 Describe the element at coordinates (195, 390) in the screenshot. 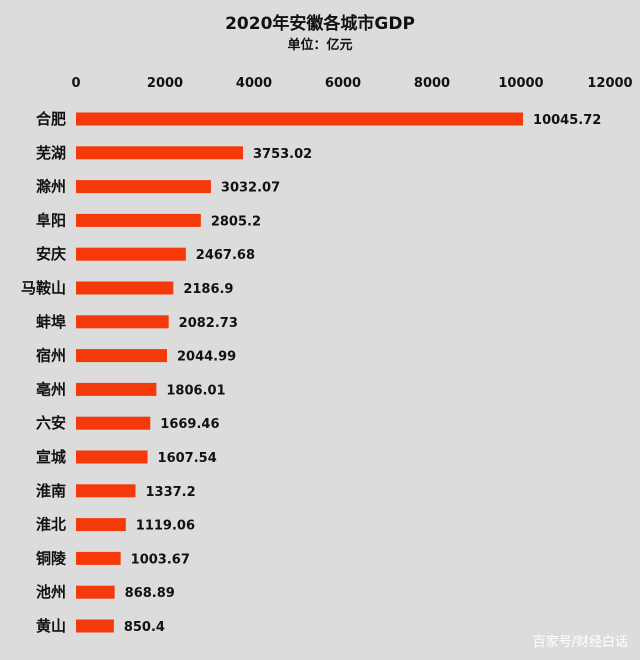

I see `data-label-8: 1806.01` at that location.